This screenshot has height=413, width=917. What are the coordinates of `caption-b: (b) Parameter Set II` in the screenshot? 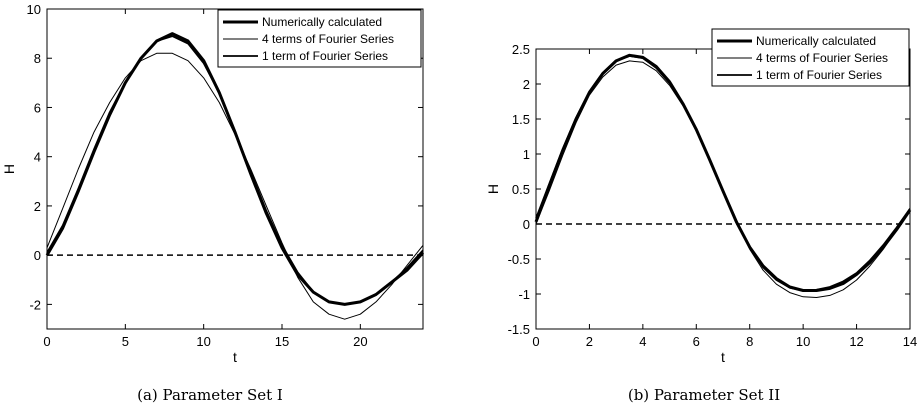 It's located at (704, 395).